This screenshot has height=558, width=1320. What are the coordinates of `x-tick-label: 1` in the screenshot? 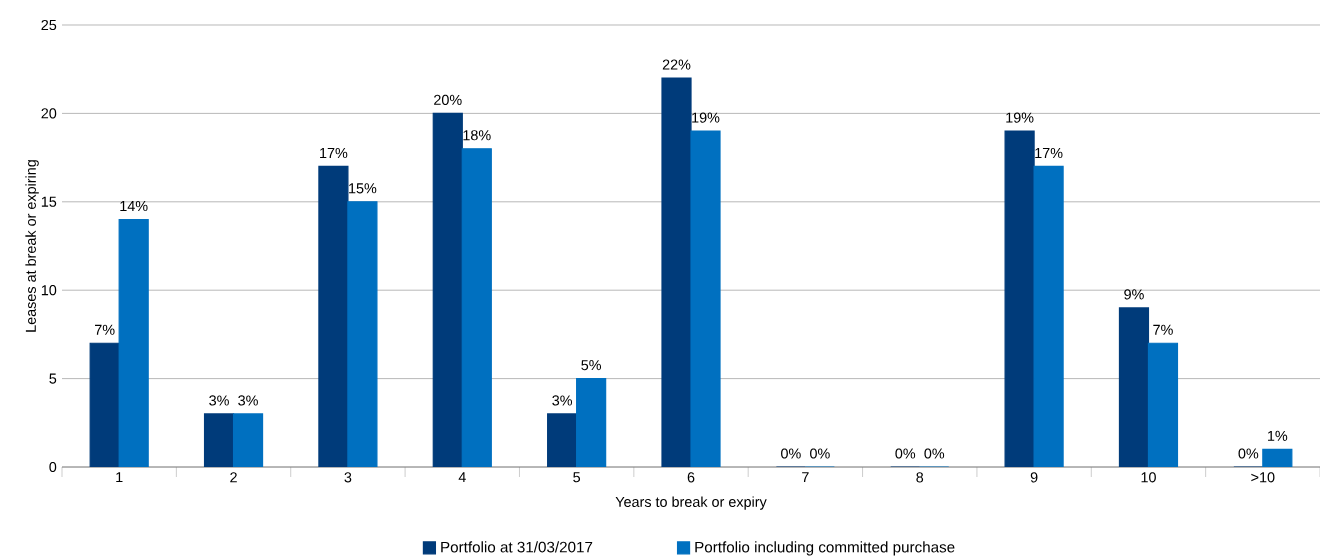 It's located at (119, 477).